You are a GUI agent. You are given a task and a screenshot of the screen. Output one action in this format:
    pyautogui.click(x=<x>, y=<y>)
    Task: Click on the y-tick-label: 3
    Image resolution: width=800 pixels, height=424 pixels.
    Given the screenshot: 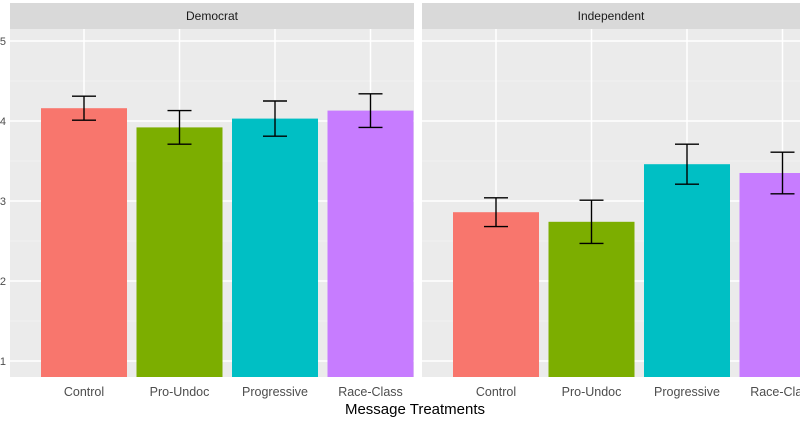 What is the action you would take?
    pyautogui.click(x=3, y=202)
    